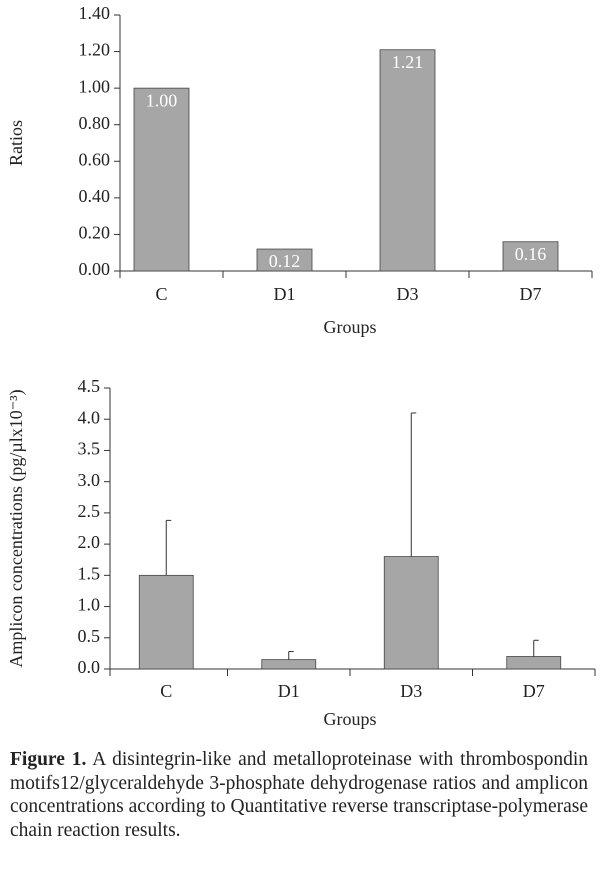 This screenshot has height=891, width=600. I want to click on y-tick-label: 2.0, so click(89, 542).